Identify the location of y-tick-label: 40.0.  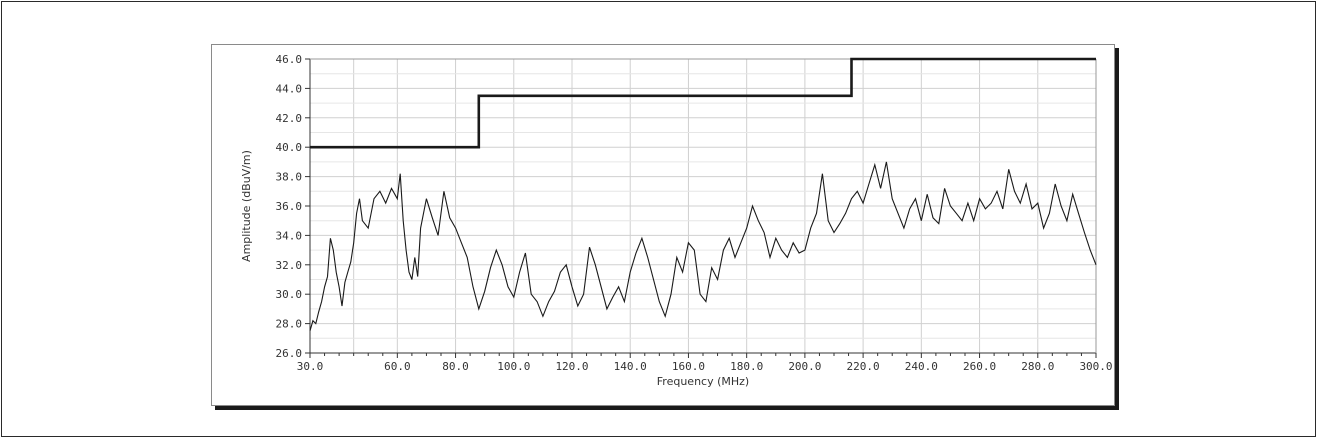
(289, 147).